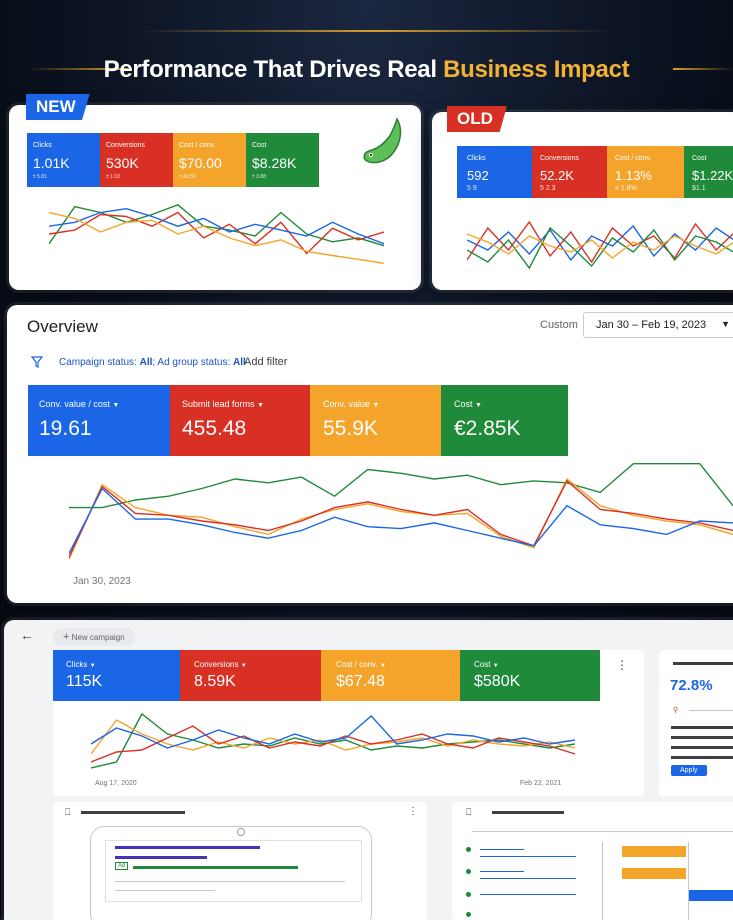 The image size is (733, 920). I want to click on hero-title-prefix: Performance That Drives Real, so click(270, 69).